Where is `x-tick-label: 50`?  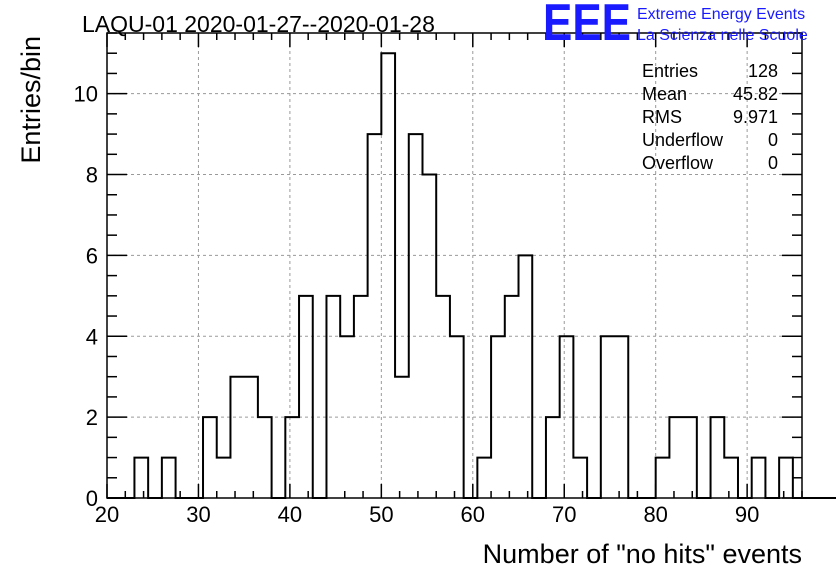 x-tick-label: 50 is located at coordinates (381, 514).